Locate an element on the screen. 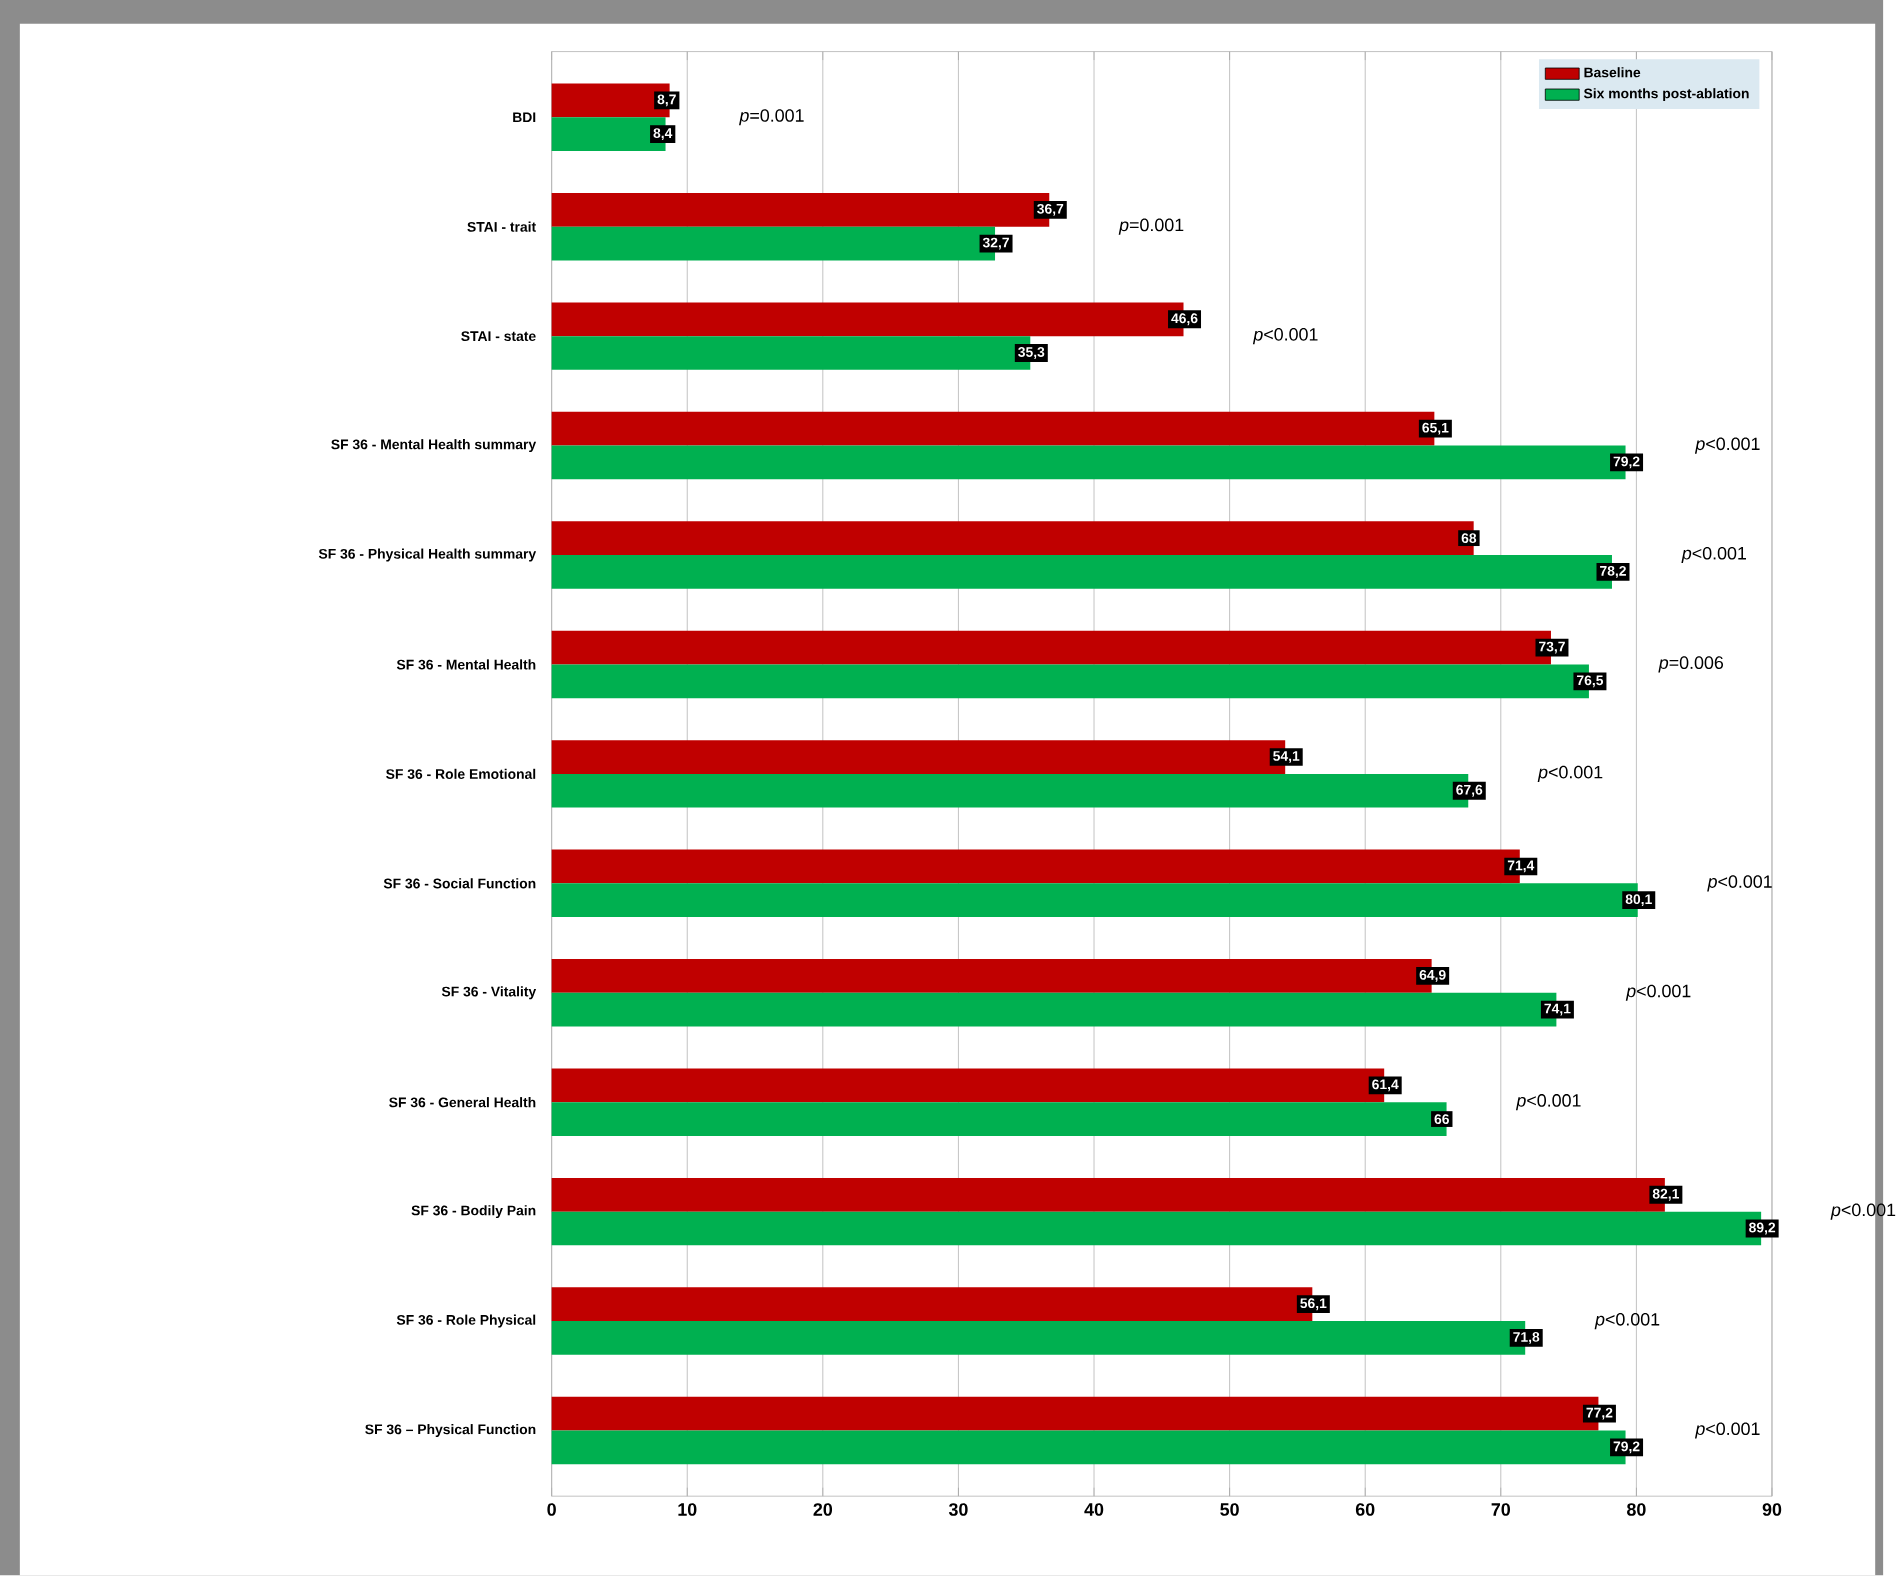 The image size is (1898, 1576). x-tick-label: 0 is located at coordinates (551, 1510).